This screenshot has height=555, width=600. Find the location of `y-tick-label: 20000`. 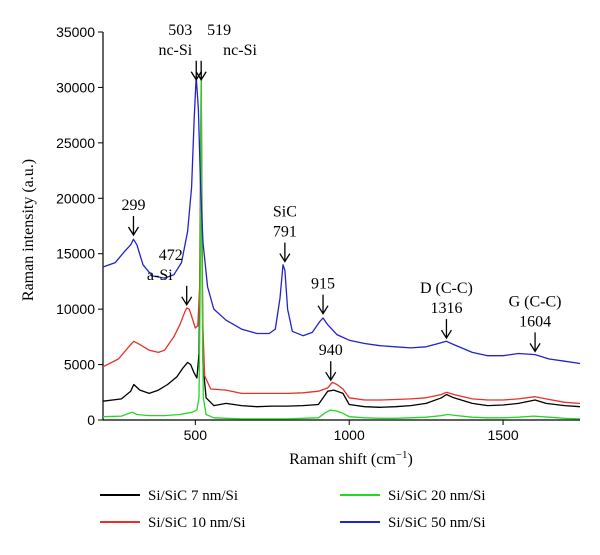

y-tick-label: 20000 is located at coordinates (75, 198).